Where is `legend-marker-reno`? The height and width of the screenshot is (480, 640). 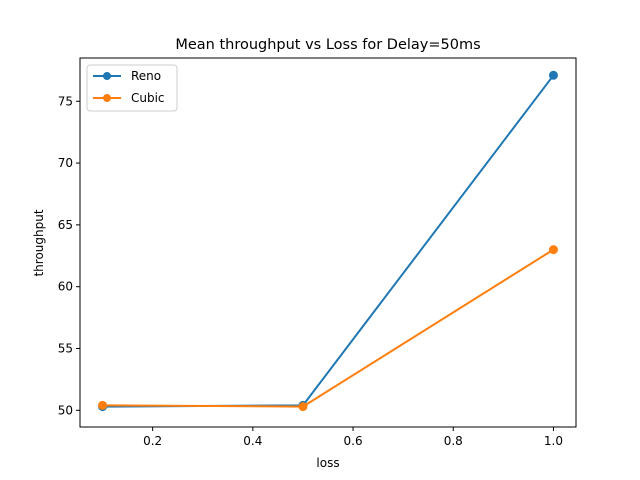 legend-marker-reno is located at coordinates (107, 76).